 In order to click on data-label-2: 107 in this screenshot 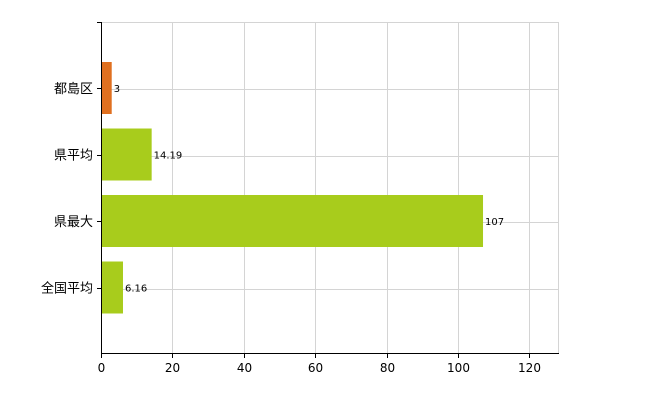, I will do `click(494, 222)`.